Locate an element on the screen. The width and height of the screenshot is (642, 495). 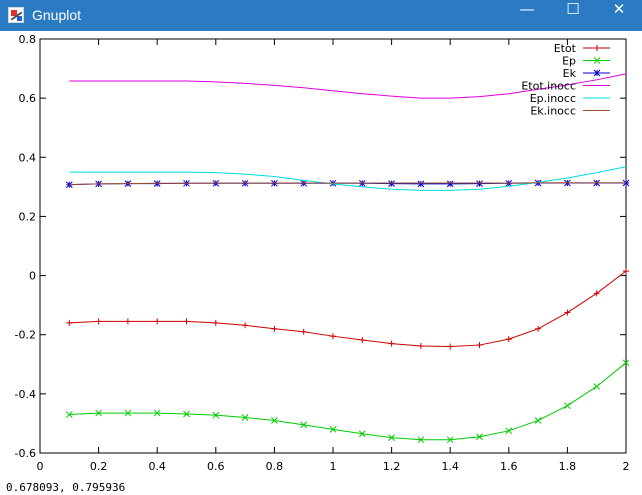
legend-label-etot-inocc: Etot.inocc is located at coordinates (548, 86).